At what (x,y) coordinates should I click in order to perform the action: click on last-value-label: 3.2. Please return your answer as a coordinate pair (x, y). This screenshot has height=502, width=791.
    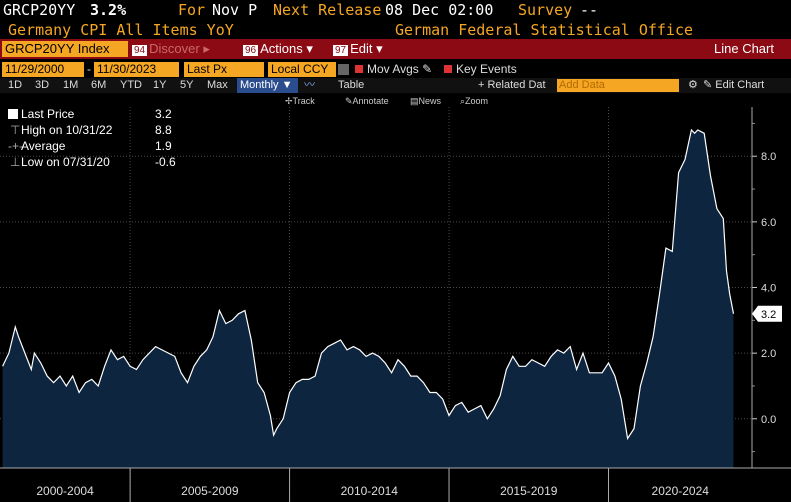
    Looking at the image, I should click on (768, 315).